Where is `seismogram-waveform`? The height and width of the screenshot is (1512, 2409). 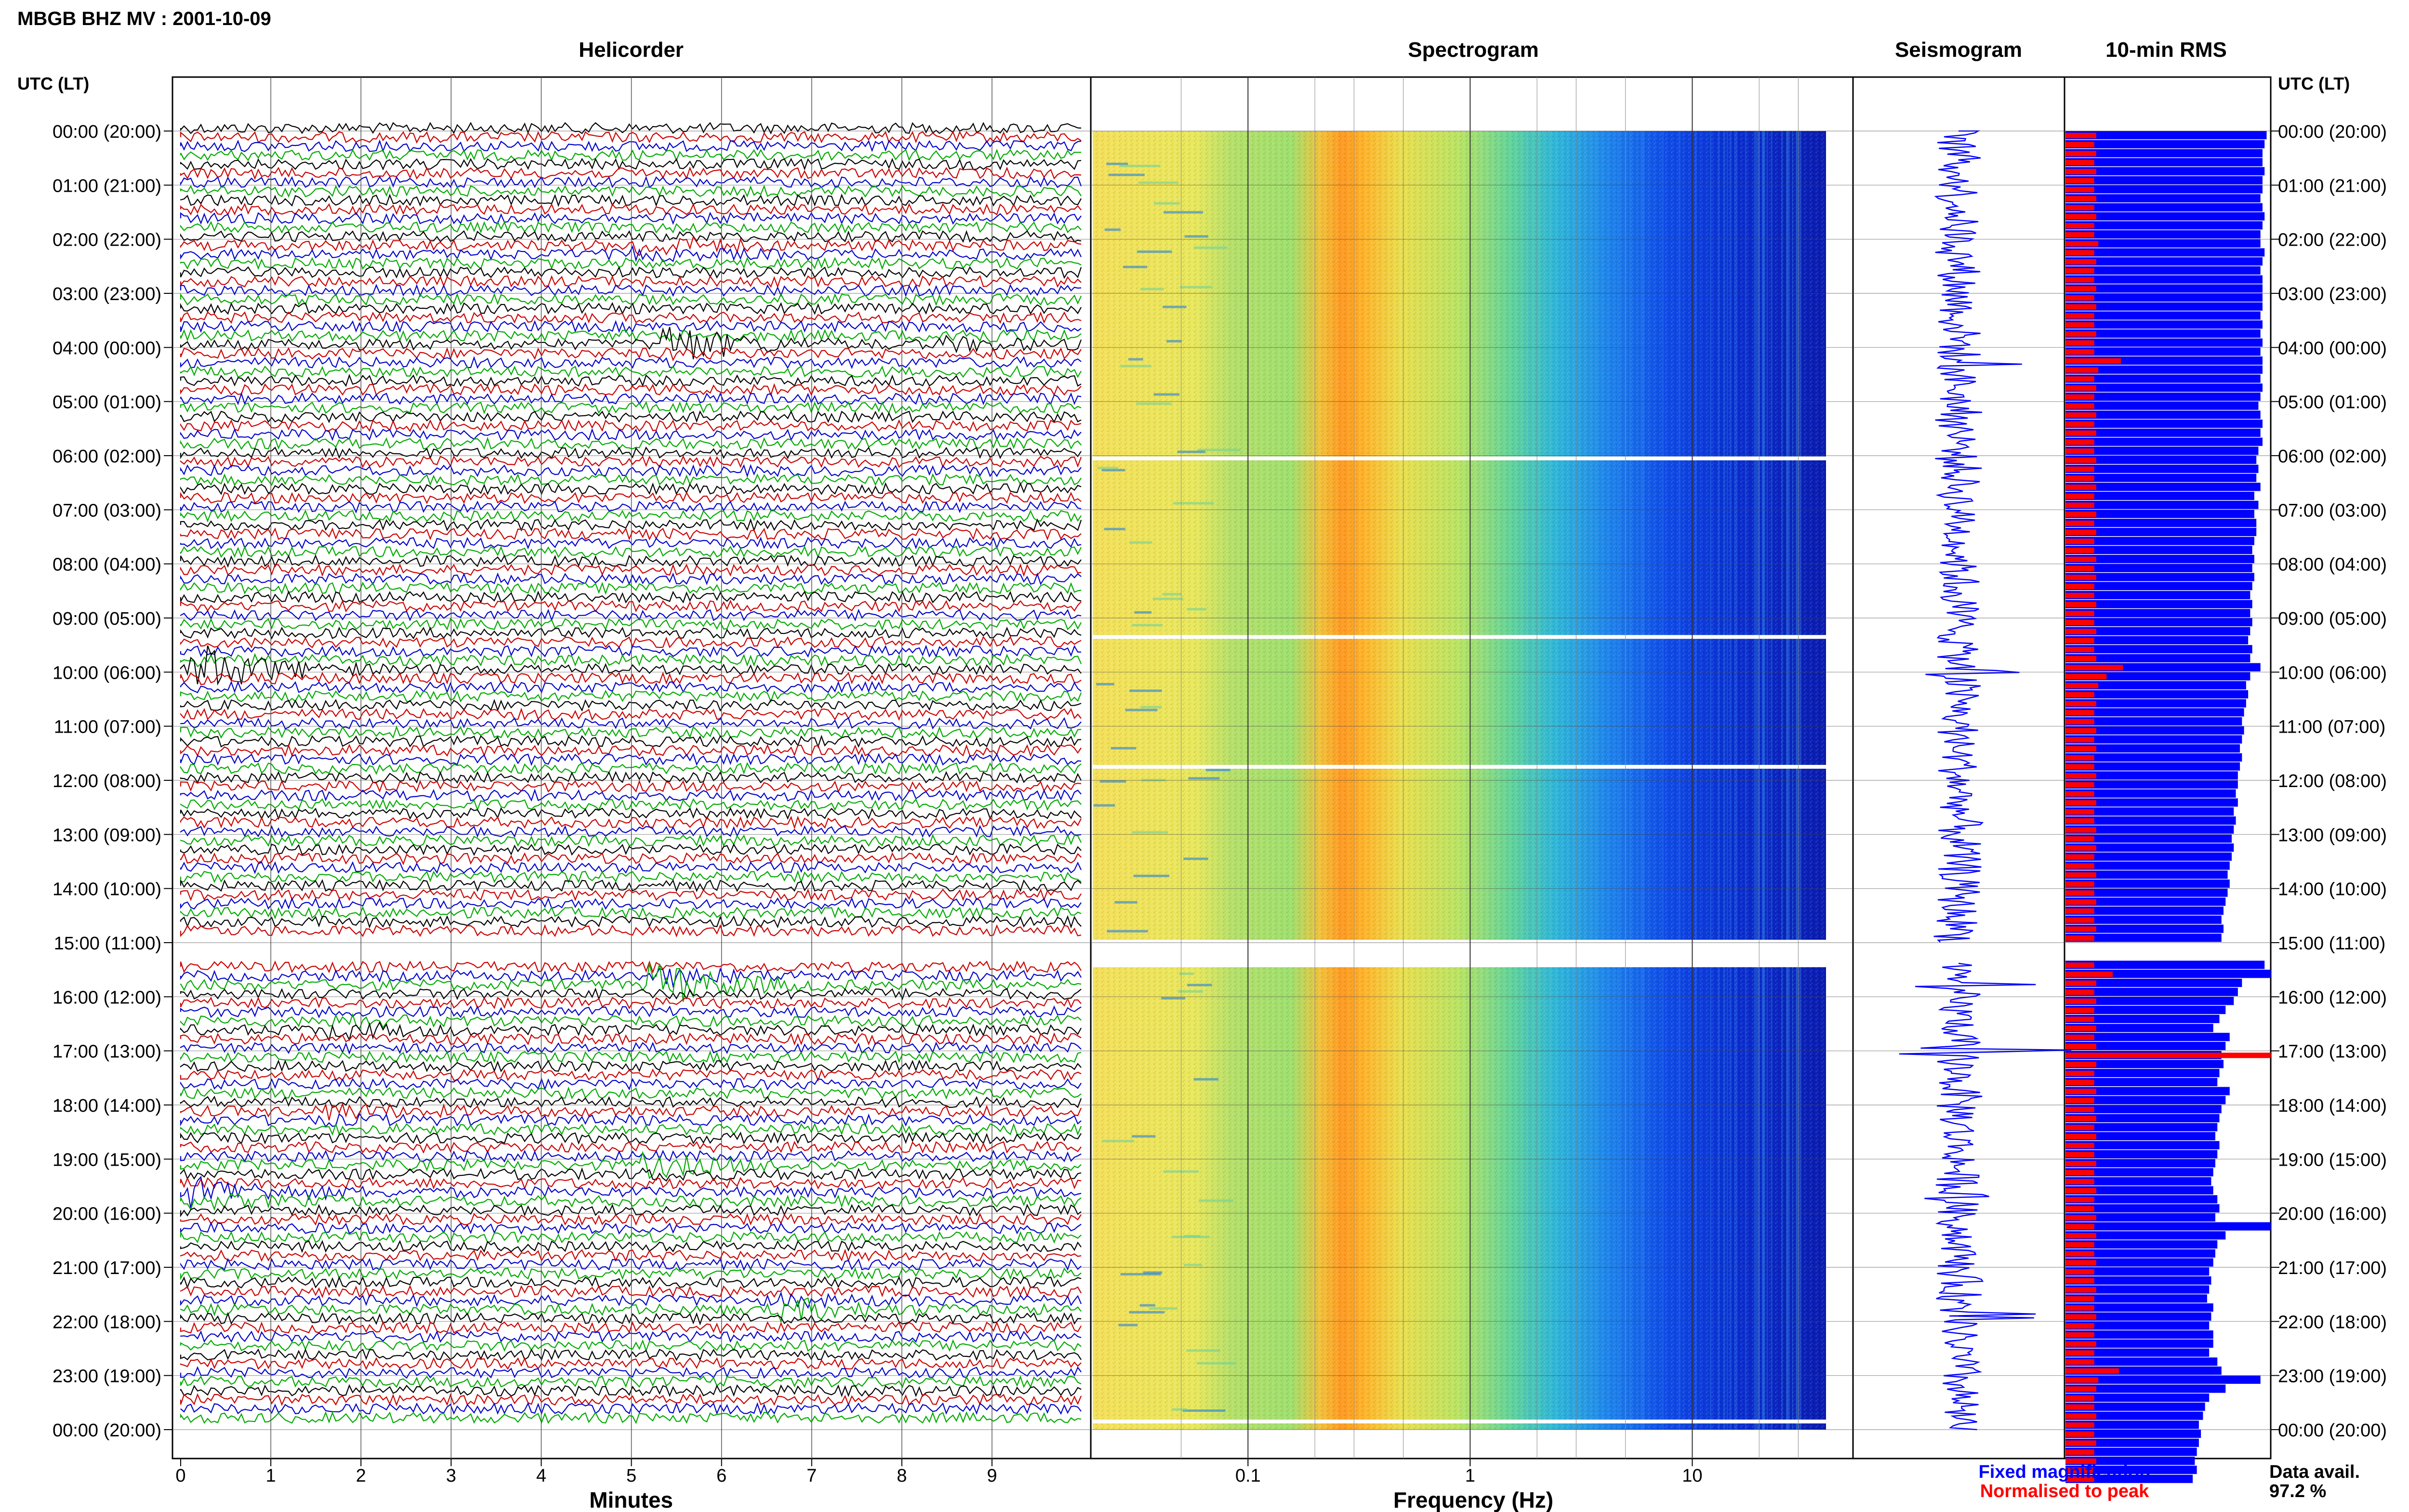 seismogram-waveform is located at coordinates (1985, 780).